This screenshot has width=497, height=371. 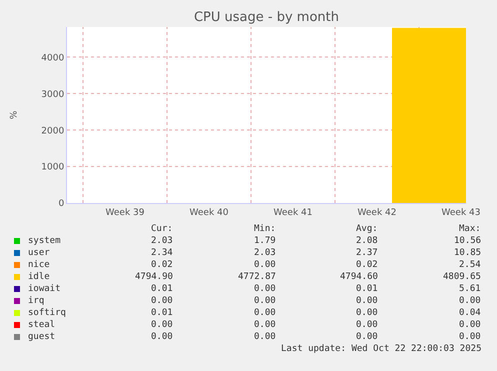 What do you see at coordinates (468, 241) in the screenshot?
I see `text: 10.56` at bounding box center [468, 241].